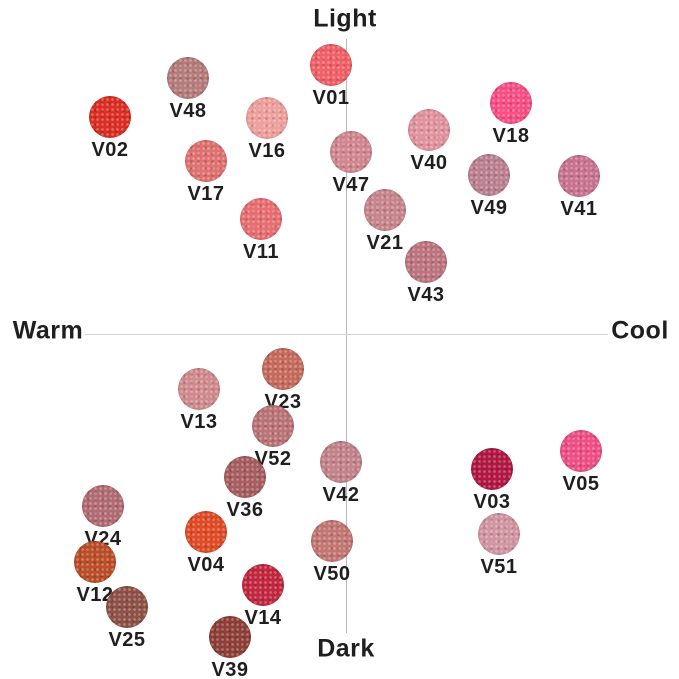 This screenshot has width=679, height=679. I want to click on shade-swatch-v25: V25, so click(127, 618).